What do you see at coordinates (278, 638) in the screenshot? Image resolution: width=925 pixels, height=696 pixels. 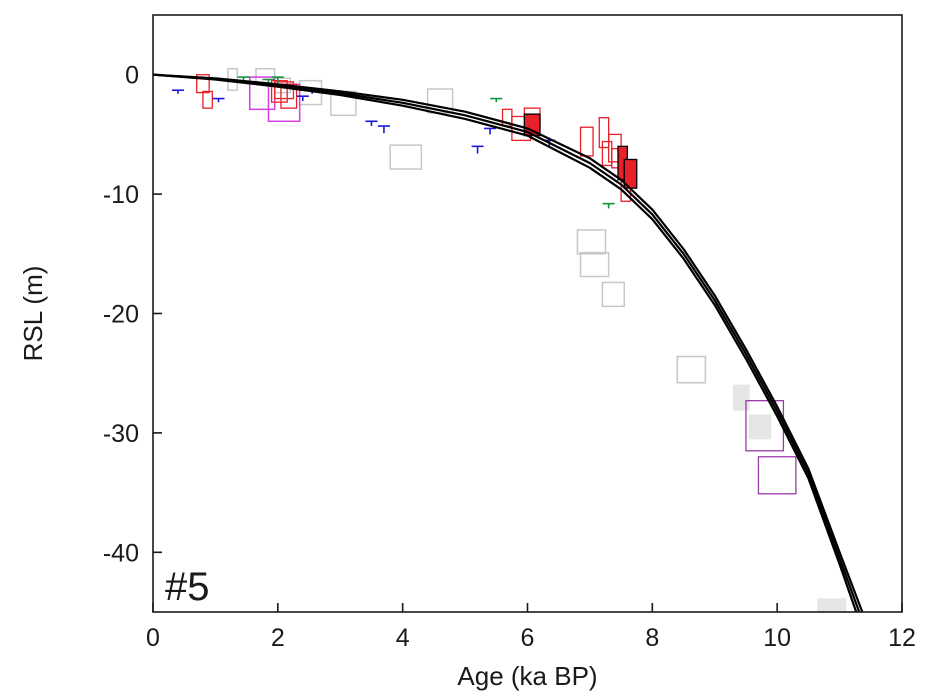 I see `x-tick-label: 2` at bounding box center [278, 638].